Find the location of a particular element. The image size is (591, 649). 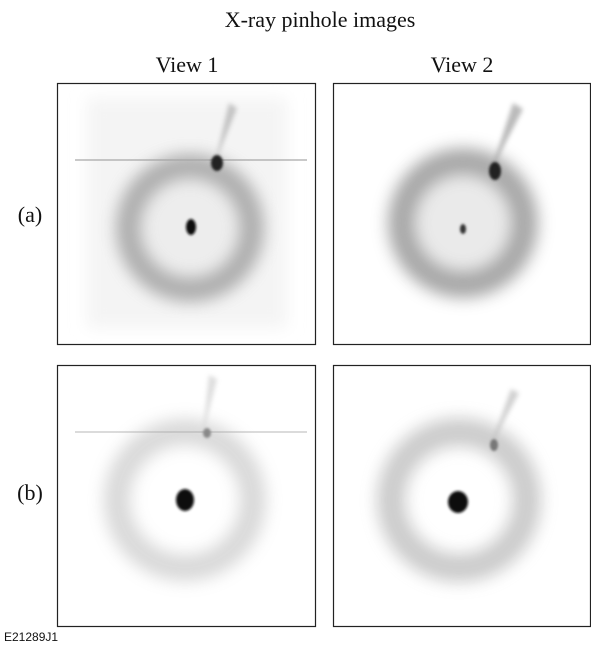

column-label: View 1 is located at coordinates (187, 64).